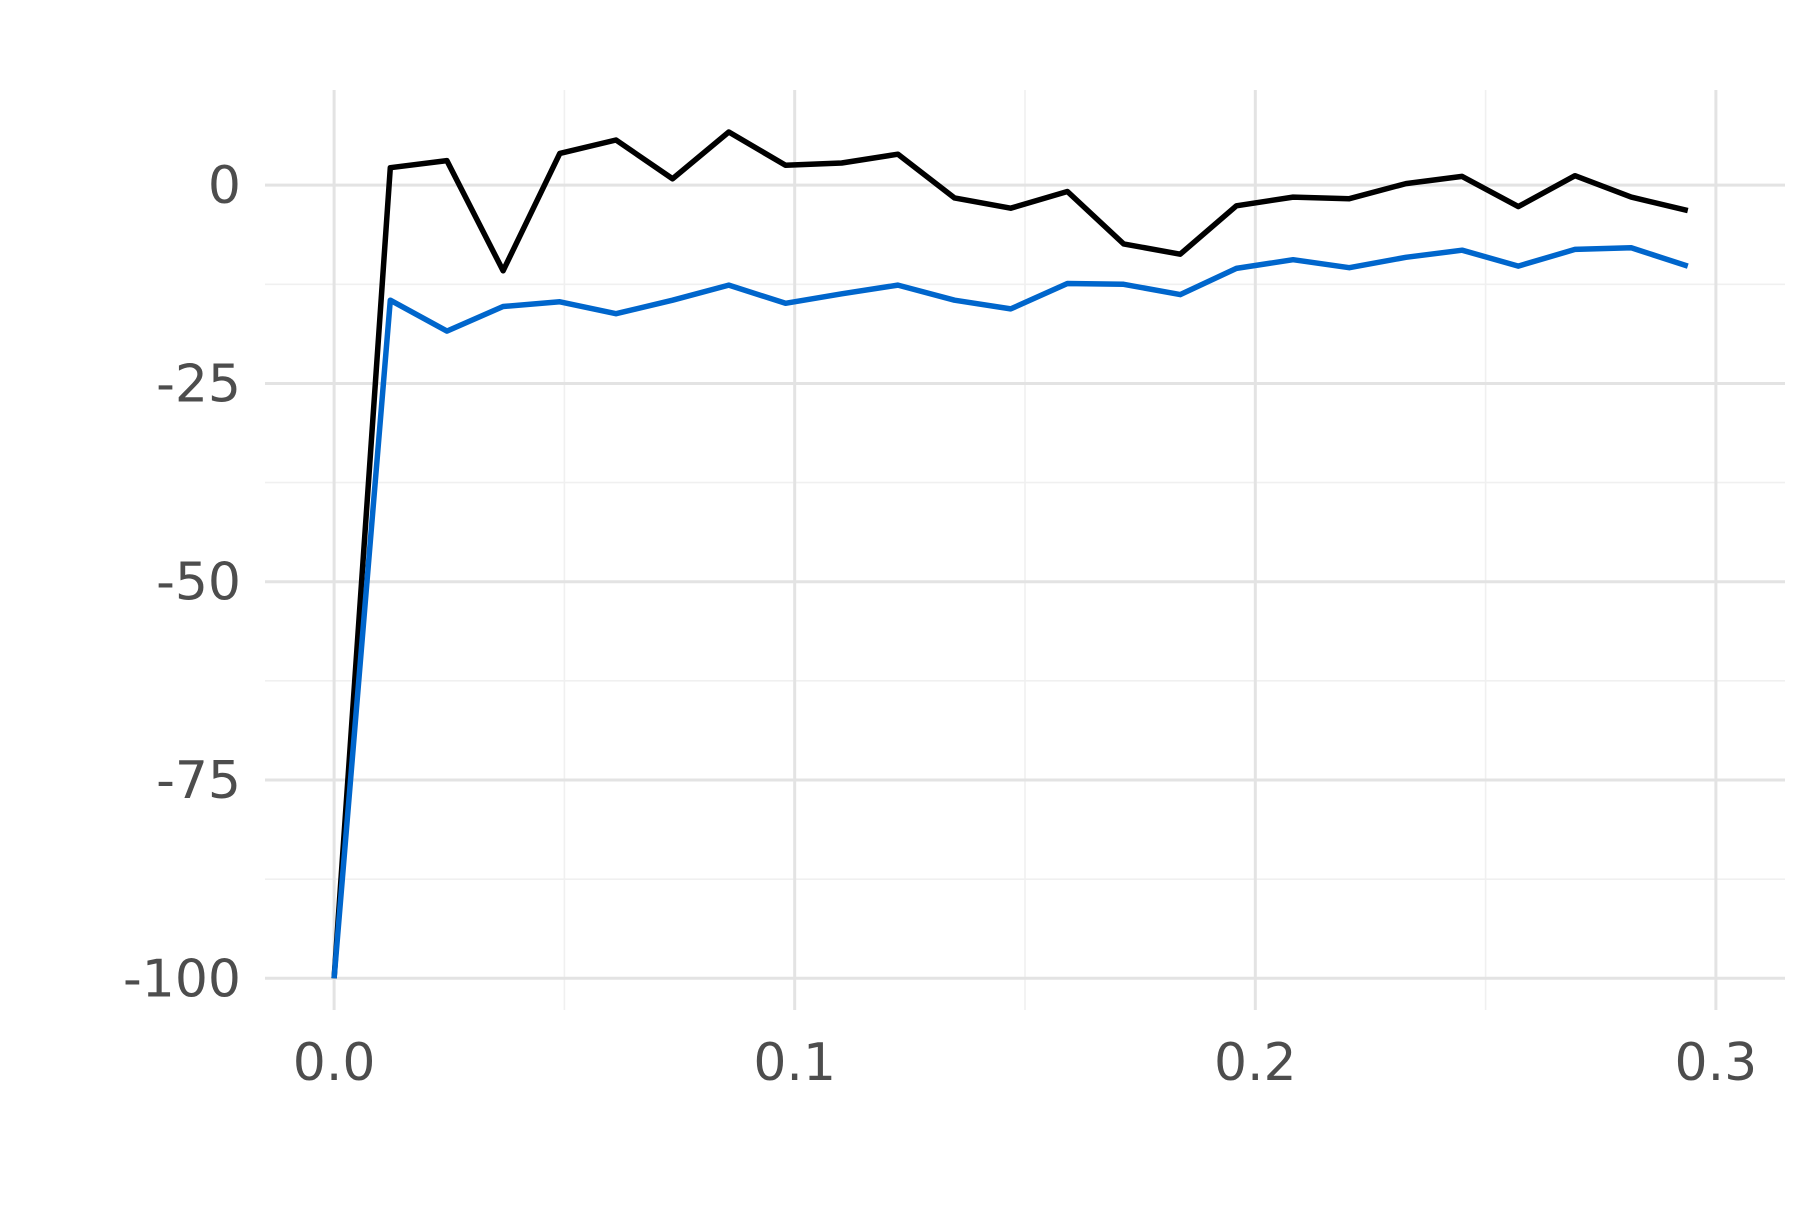  What do you see at coordinates (1025, 1063) in the screenshot?
I see `x-axis-tick-labels: 0.0 0.1 0.2 0.3` at bounding box center [1025, 1063].